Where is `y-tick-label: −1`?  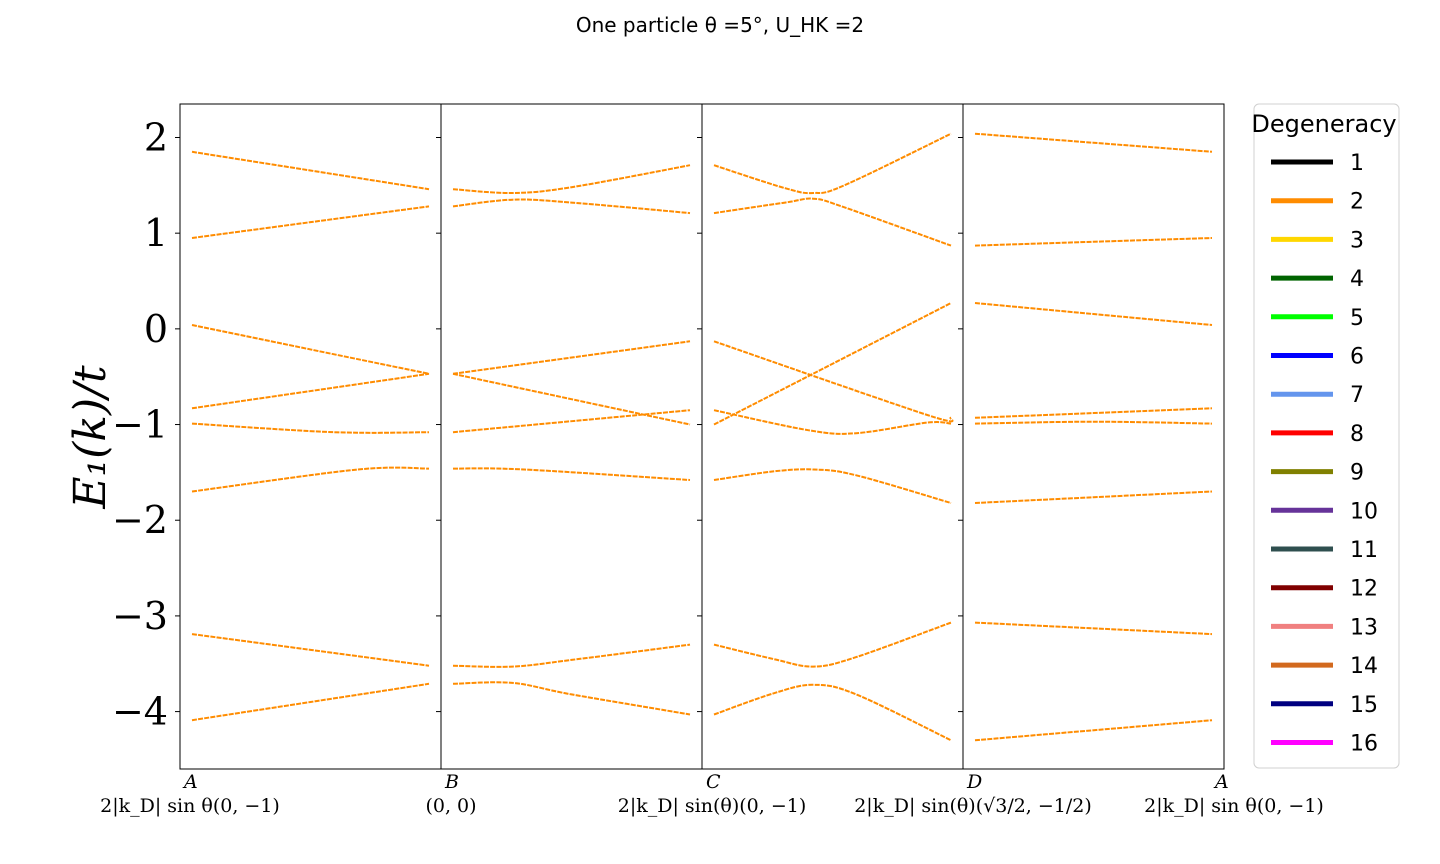 y-tick-label: −1 is located at coordinates (140, 425).